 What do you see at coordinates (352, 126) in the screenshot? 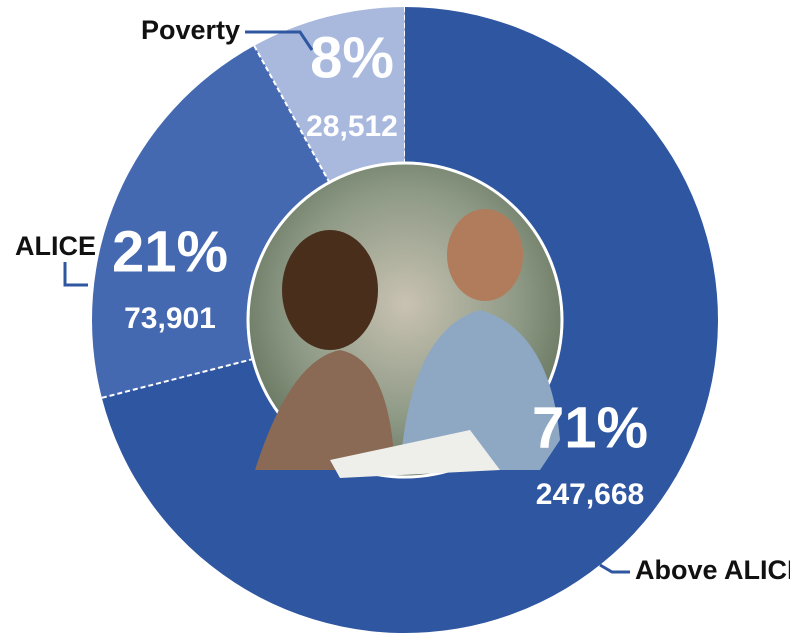
I see `count-label: 28,512` at bounding box center [352, 126].